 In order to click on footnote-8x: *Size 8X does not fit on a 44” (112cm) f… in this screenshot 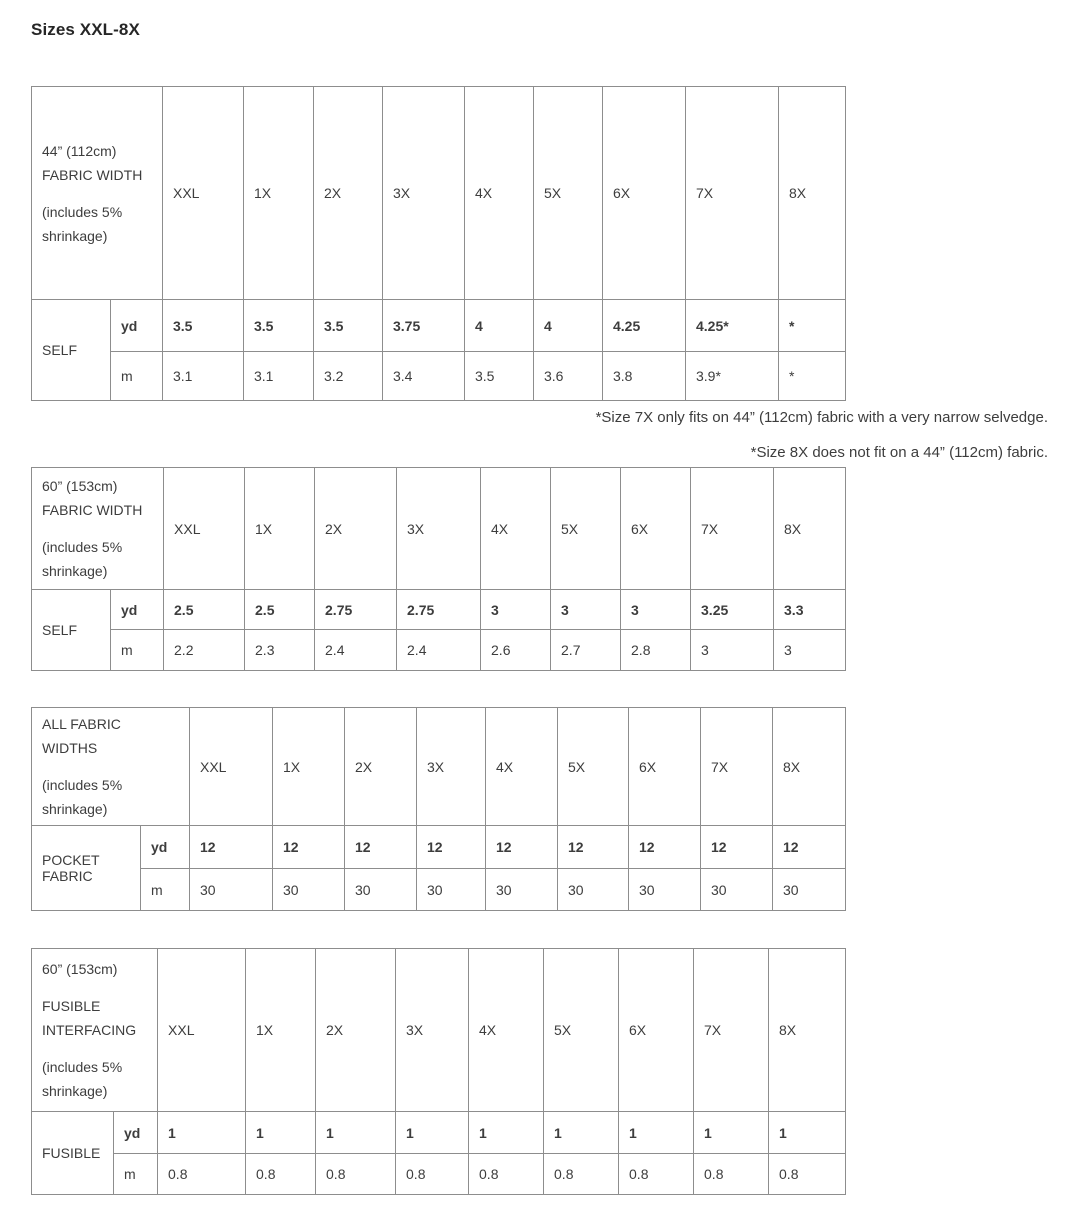, I will do `click(899, 452)`.